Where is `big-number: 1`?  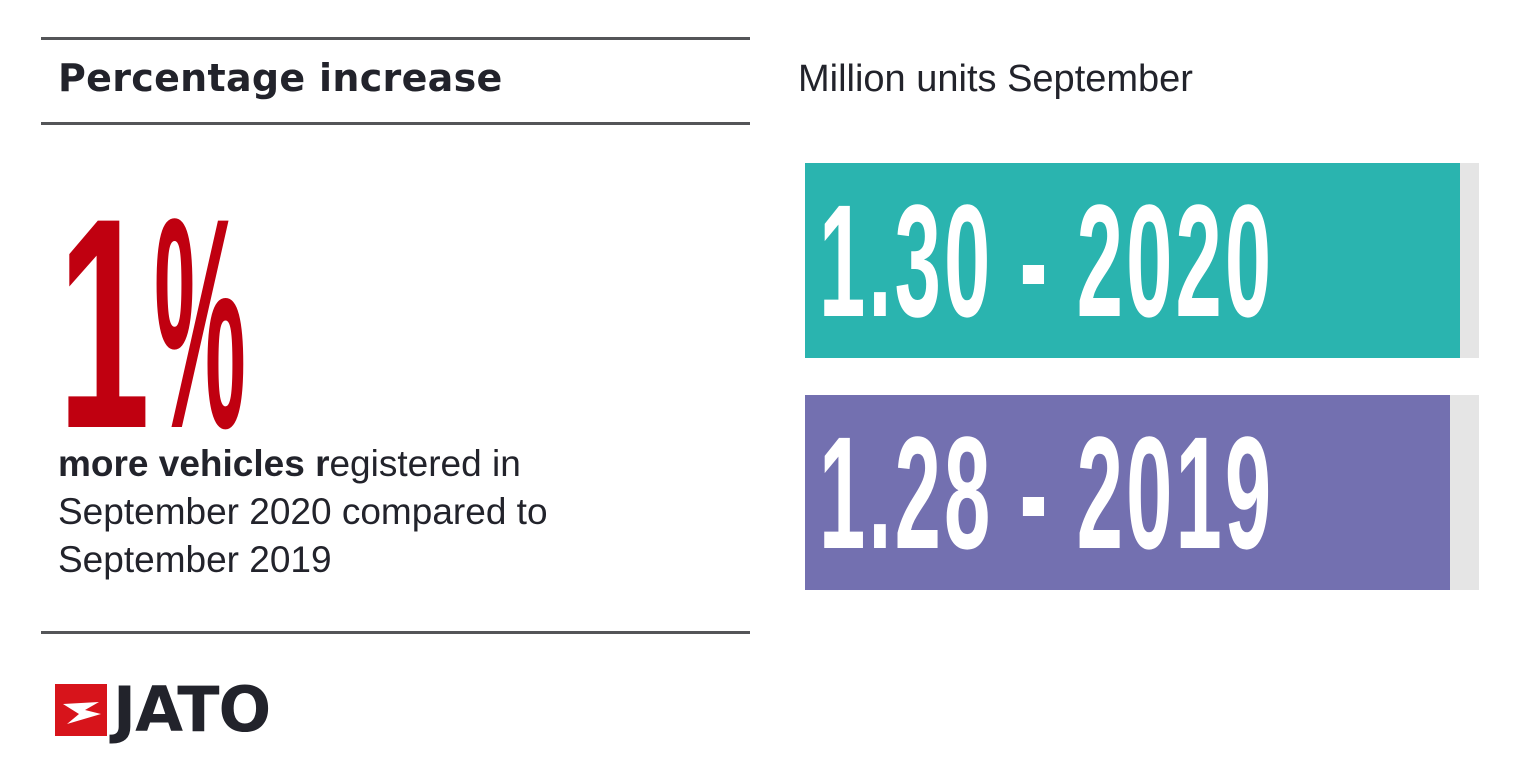 big-number: 1 is located at coordinates (104, 292).